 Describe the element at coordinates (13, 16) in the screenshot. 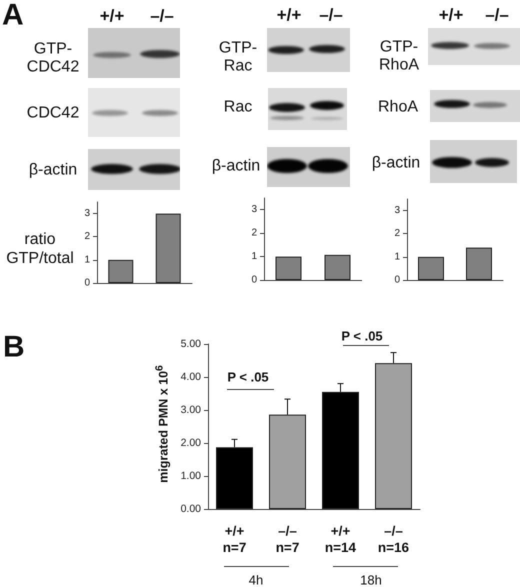

I see `text: A` at that location.